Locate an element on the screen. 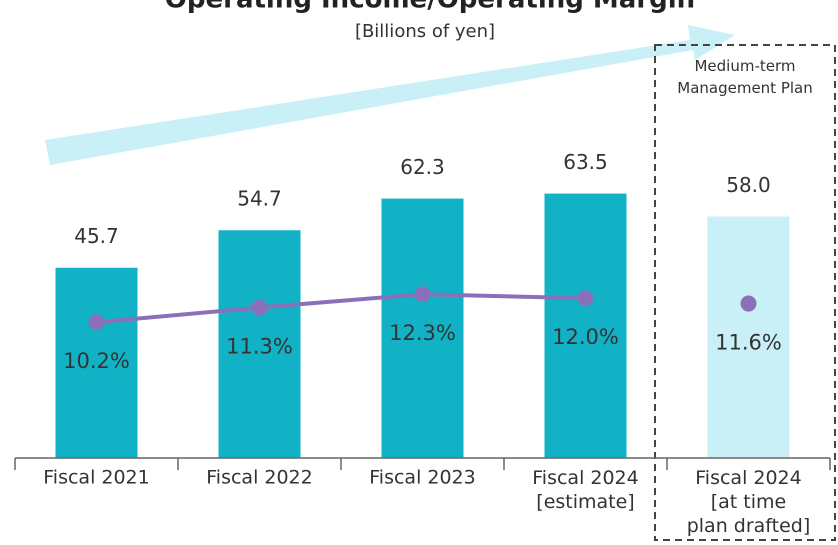  x-tick-label: Fiscal 2023 is located at coordinates (422, 478).